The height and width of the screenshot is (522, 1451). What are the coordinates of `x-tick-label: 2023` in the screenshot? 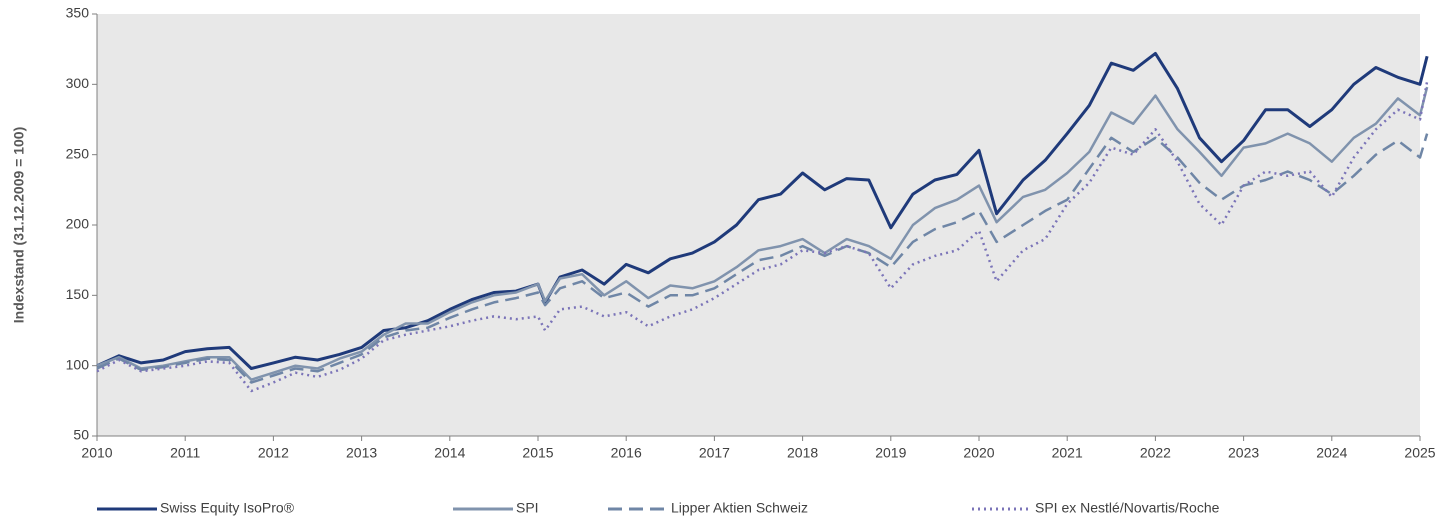 It's located at (1243, 453).